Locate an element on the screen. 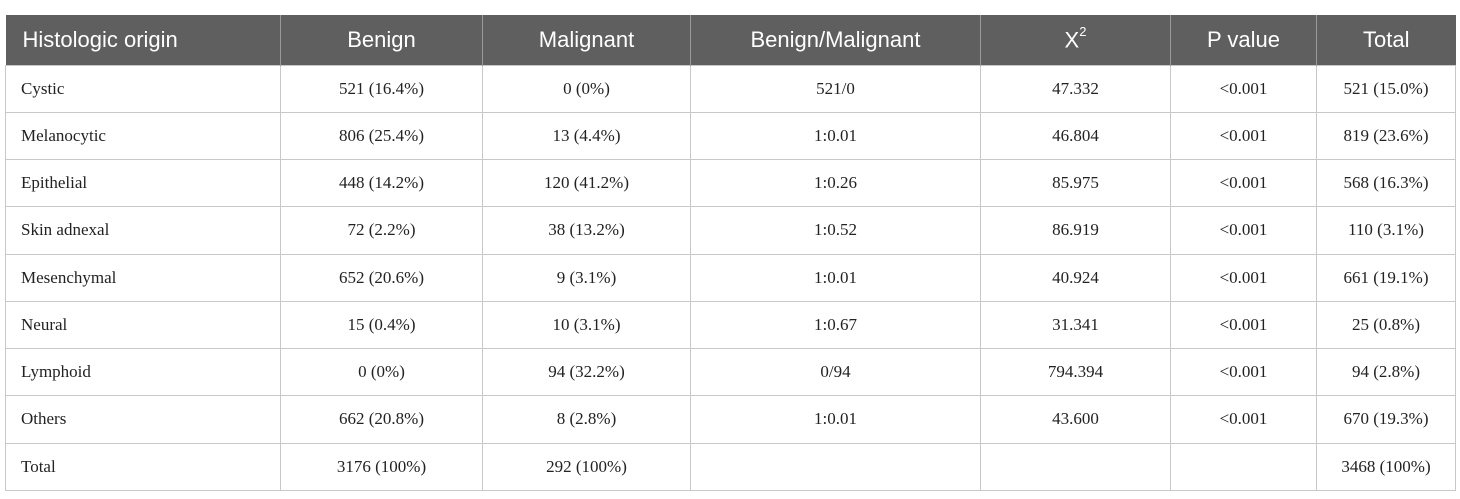 The image size is (1460, 499). cell-malignant: 120 (41.2%) is located at coordinates (586, 183).